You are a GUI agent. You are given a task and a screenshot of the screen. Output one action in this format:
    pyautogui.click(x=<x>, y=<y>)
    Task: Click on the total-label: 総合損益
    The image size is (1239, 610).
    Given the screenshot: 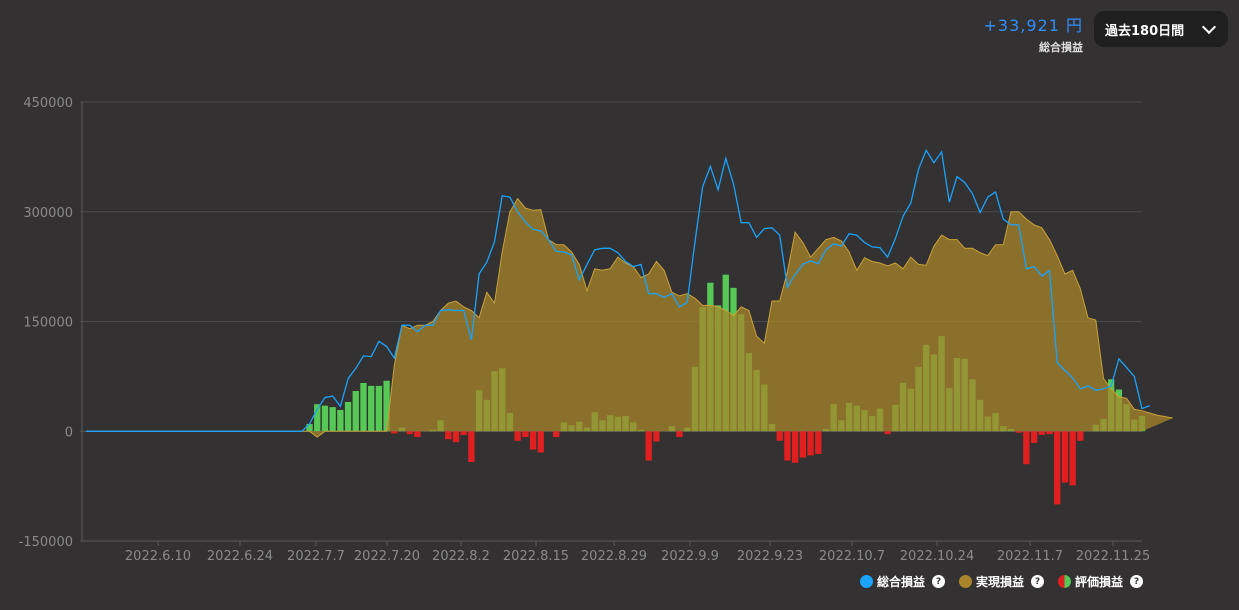 What is the action you would take?
    pyautogui.click(x=1061, y=47)
    